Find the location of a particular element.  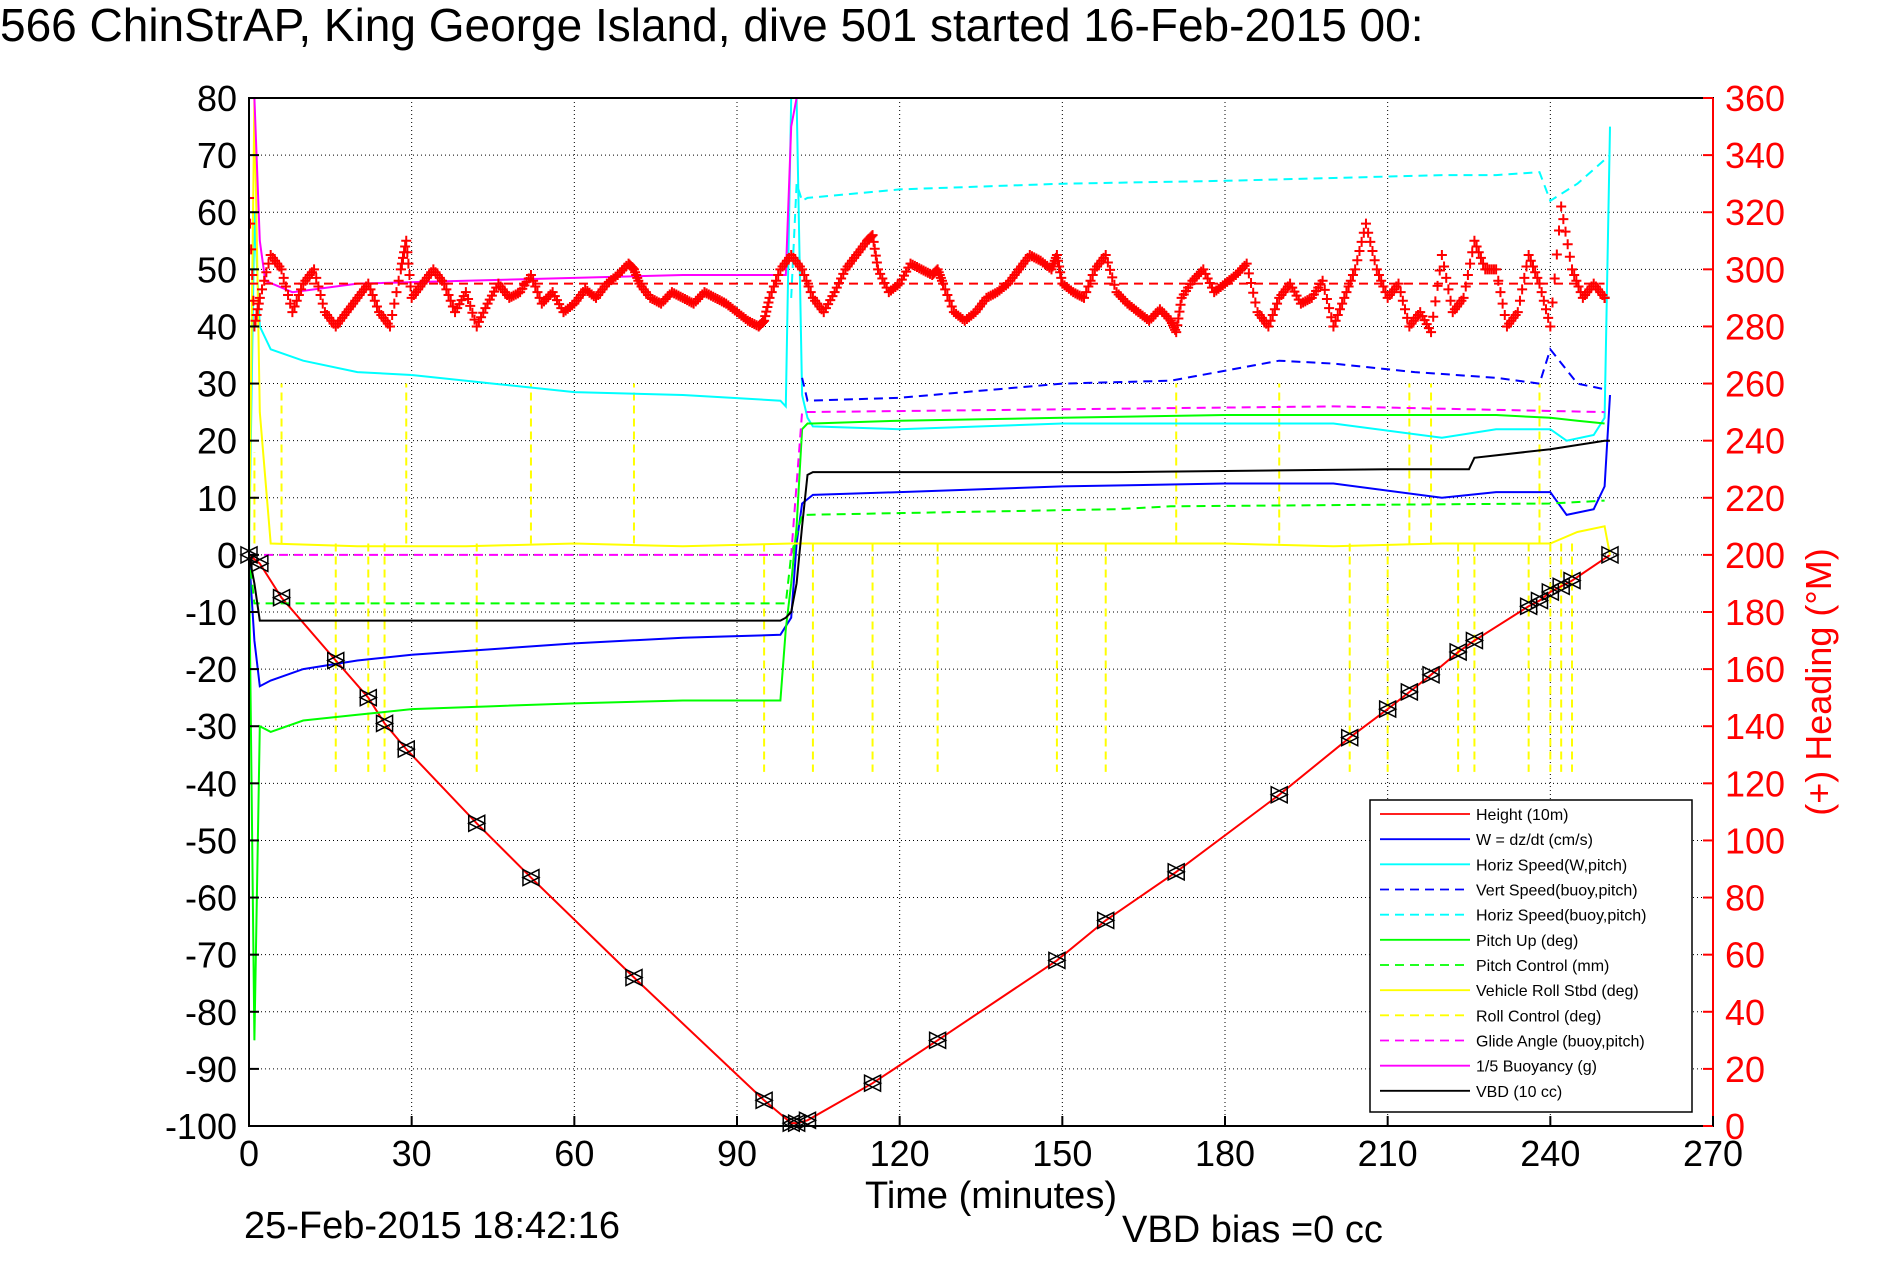

x-tick-label: 180 is located at coordinates (1225, 1153).